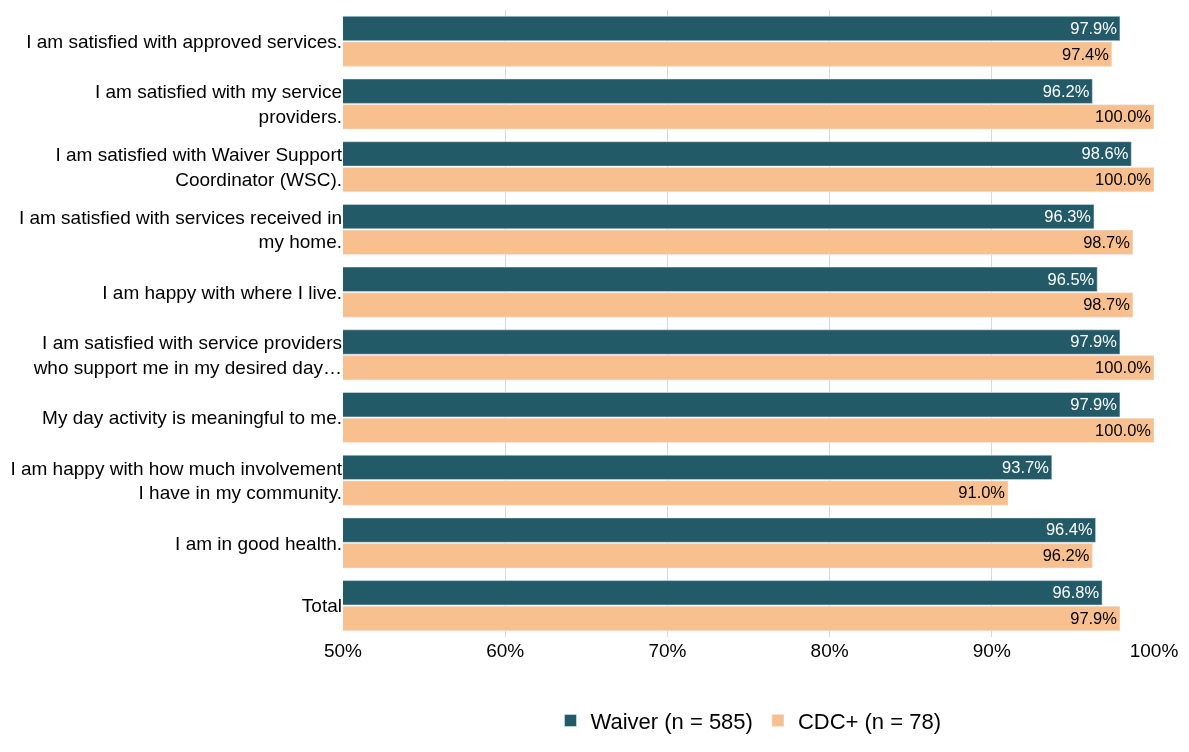 This screenshot has height=752, width=1189. I want to click on x-tick-label: 90%, so click(991, 650).